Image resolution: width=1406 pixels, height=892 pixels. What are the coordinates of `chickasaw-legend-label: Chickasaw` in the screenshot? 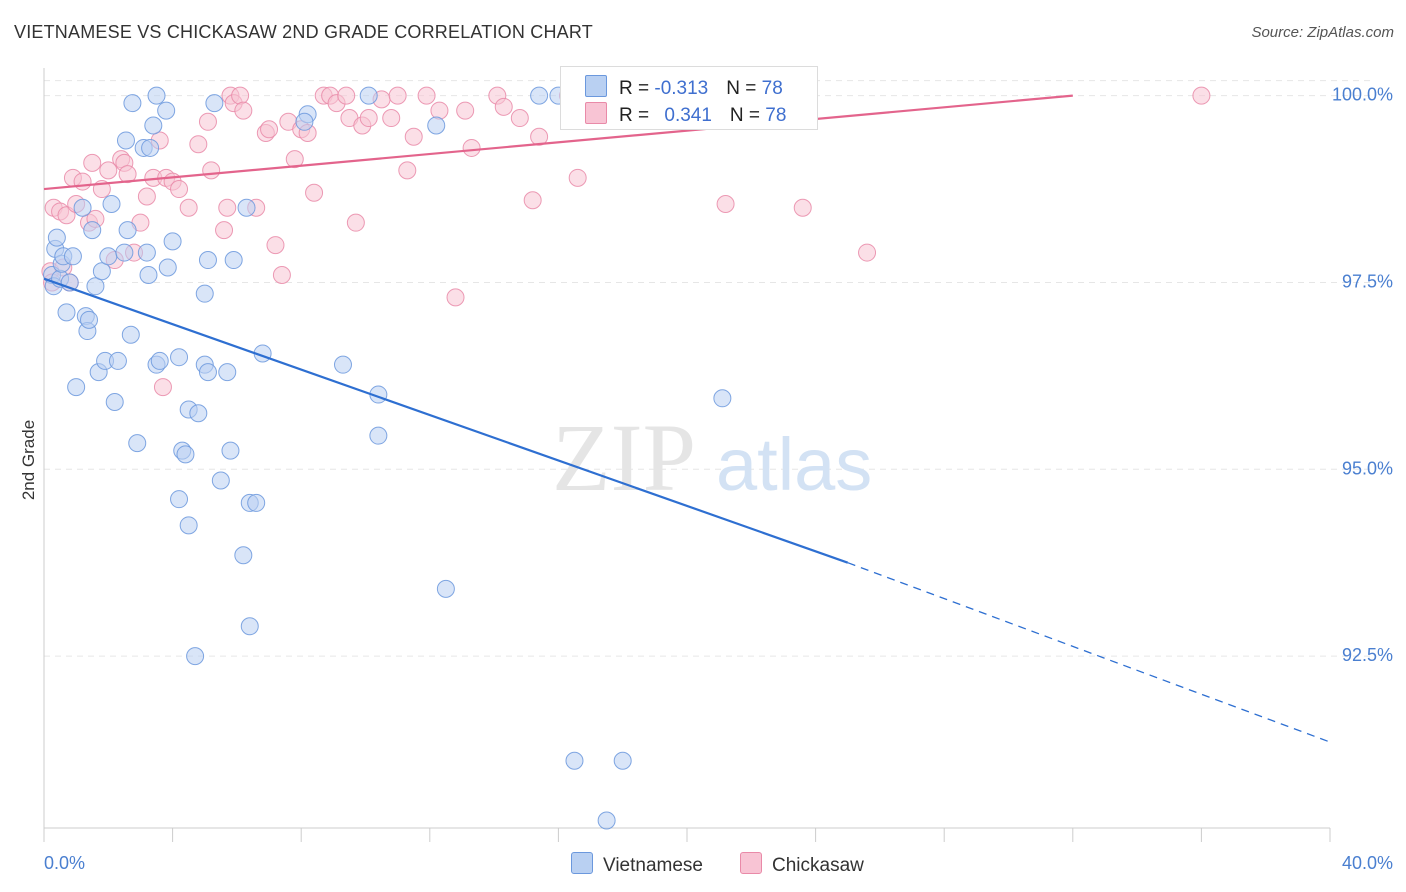 It's located at (818, 865).